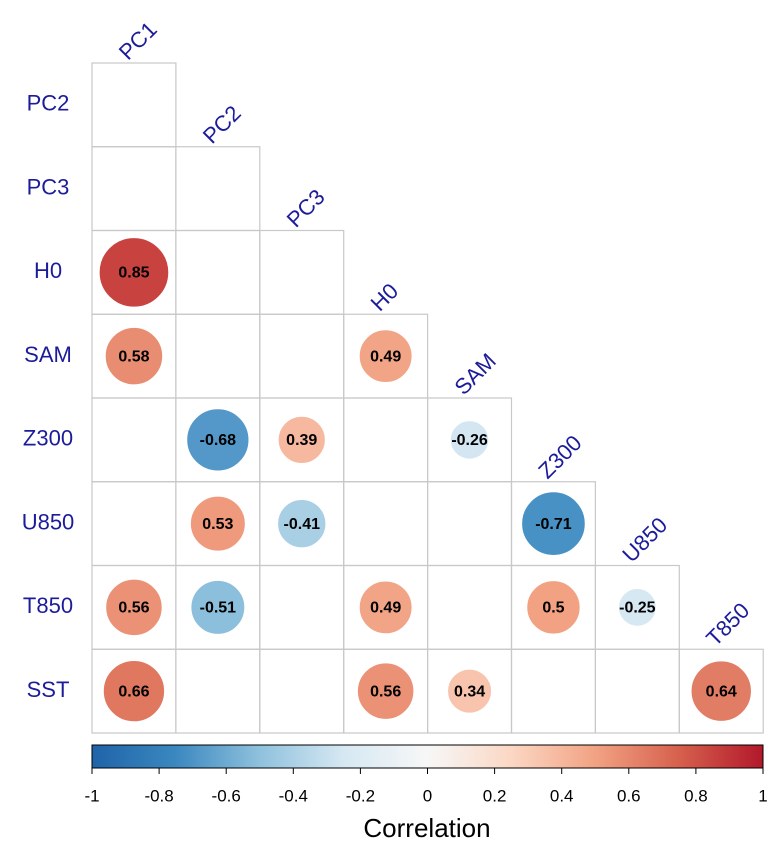  Describe the element at coordinates (559, 456) in the screenshot. I see `column-label: Z300` at that location.